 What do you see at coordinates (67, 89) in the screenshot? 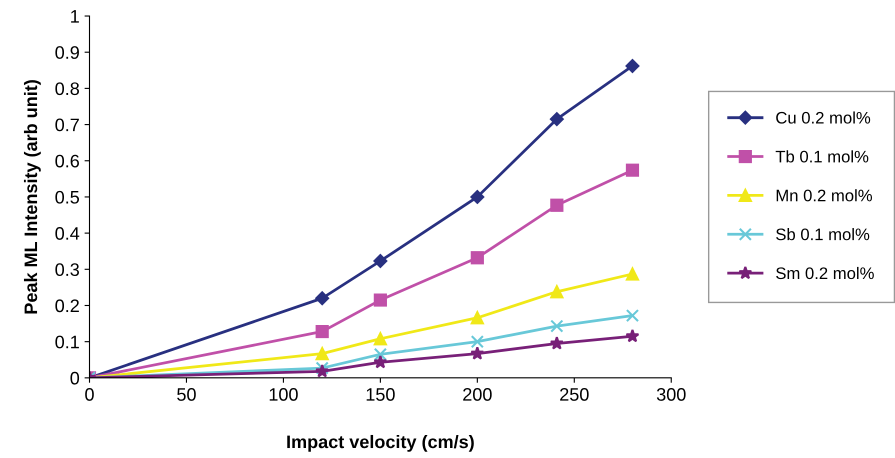
I see `y-tick-label: 0.8` at bounding box center [67, 89].